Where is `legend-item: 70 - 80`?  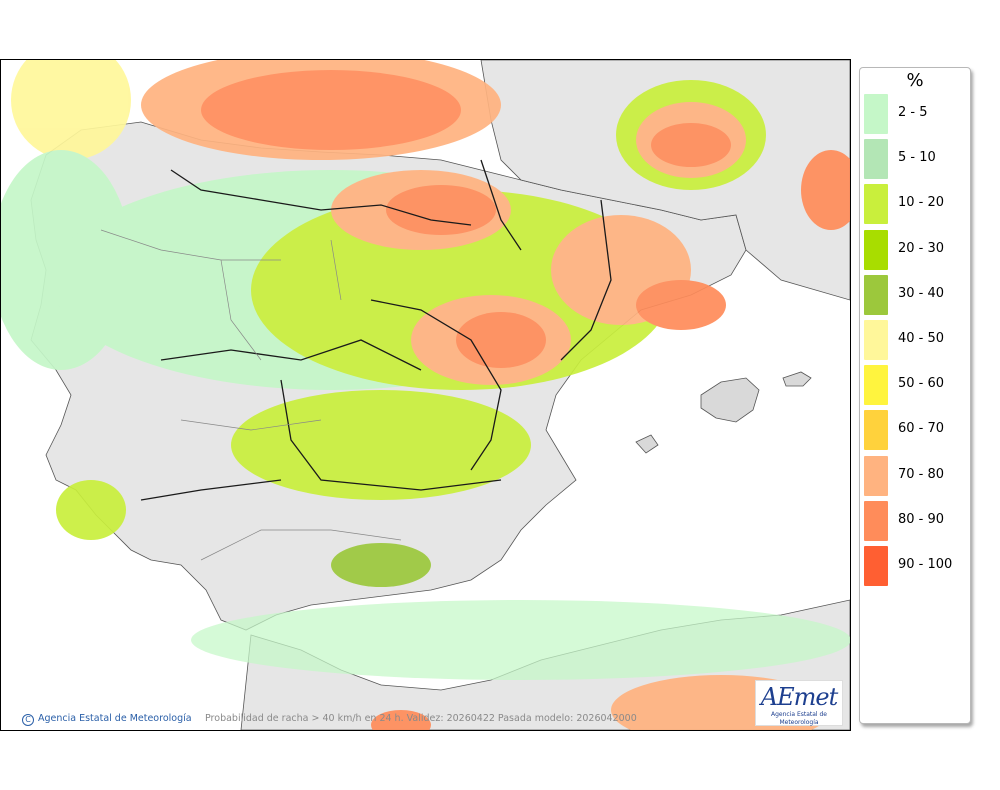
legend-item: 70 - 80 is located at coordinates (917, 475).